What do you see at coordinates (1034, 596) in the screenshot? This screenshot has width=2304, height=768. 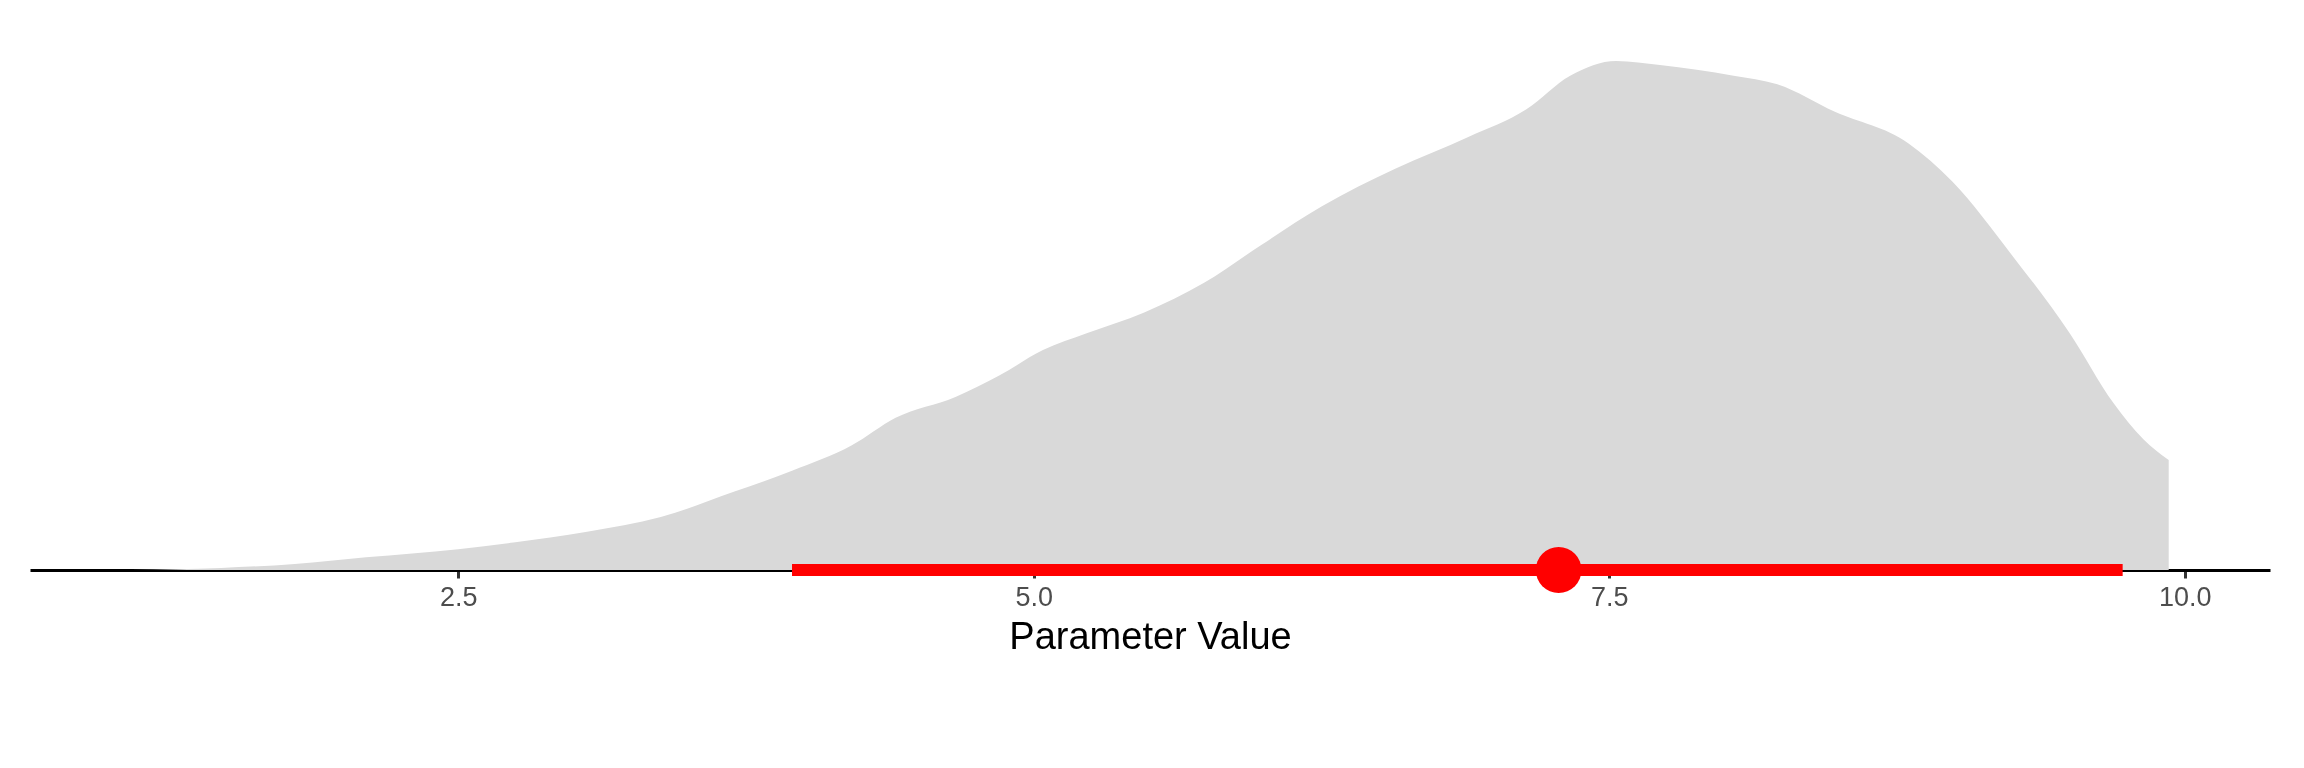 I see `x-tick-label: 5.0` at bounding box center [1034, 596].